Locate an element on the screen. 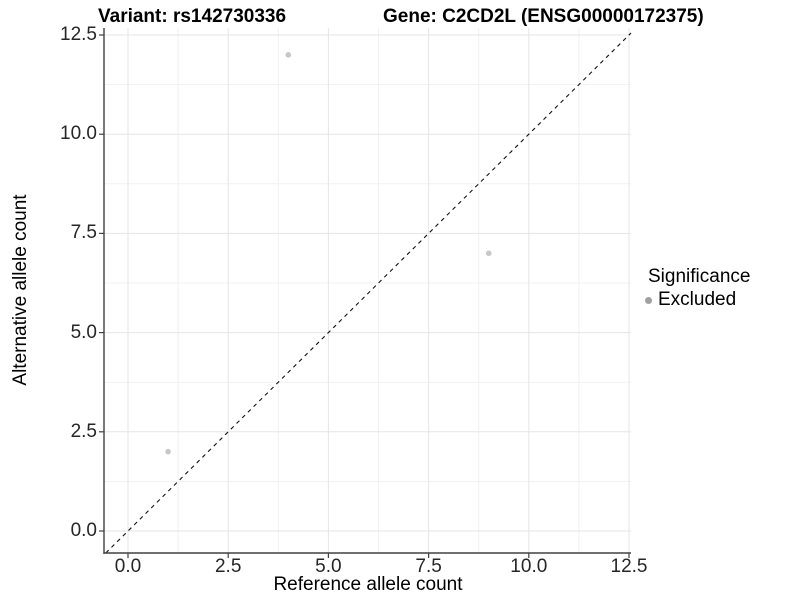 This screenshot has width=800, height=600. x-tick-label: 5.0 is located at coordinates (328, 566).